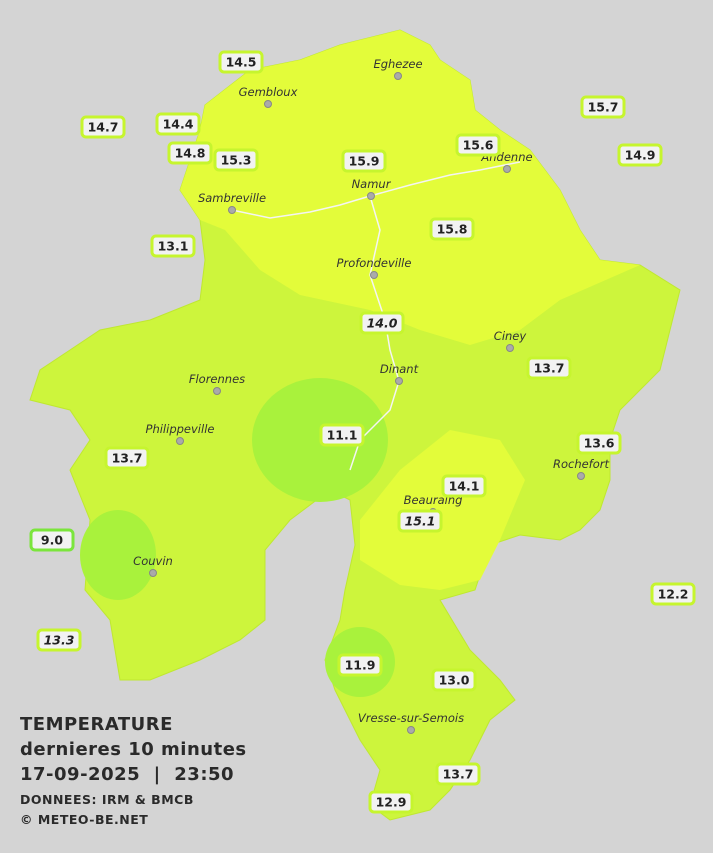  I want to click on city-name: Eghezee, so click(397, 64).